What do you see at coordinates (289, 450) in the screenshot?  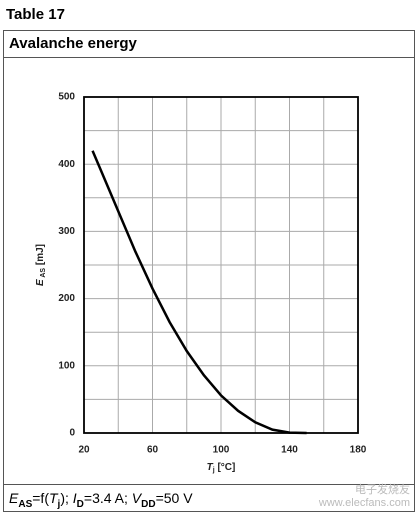 I see `x-tick-label: 140` at bounding box center [289, 450].